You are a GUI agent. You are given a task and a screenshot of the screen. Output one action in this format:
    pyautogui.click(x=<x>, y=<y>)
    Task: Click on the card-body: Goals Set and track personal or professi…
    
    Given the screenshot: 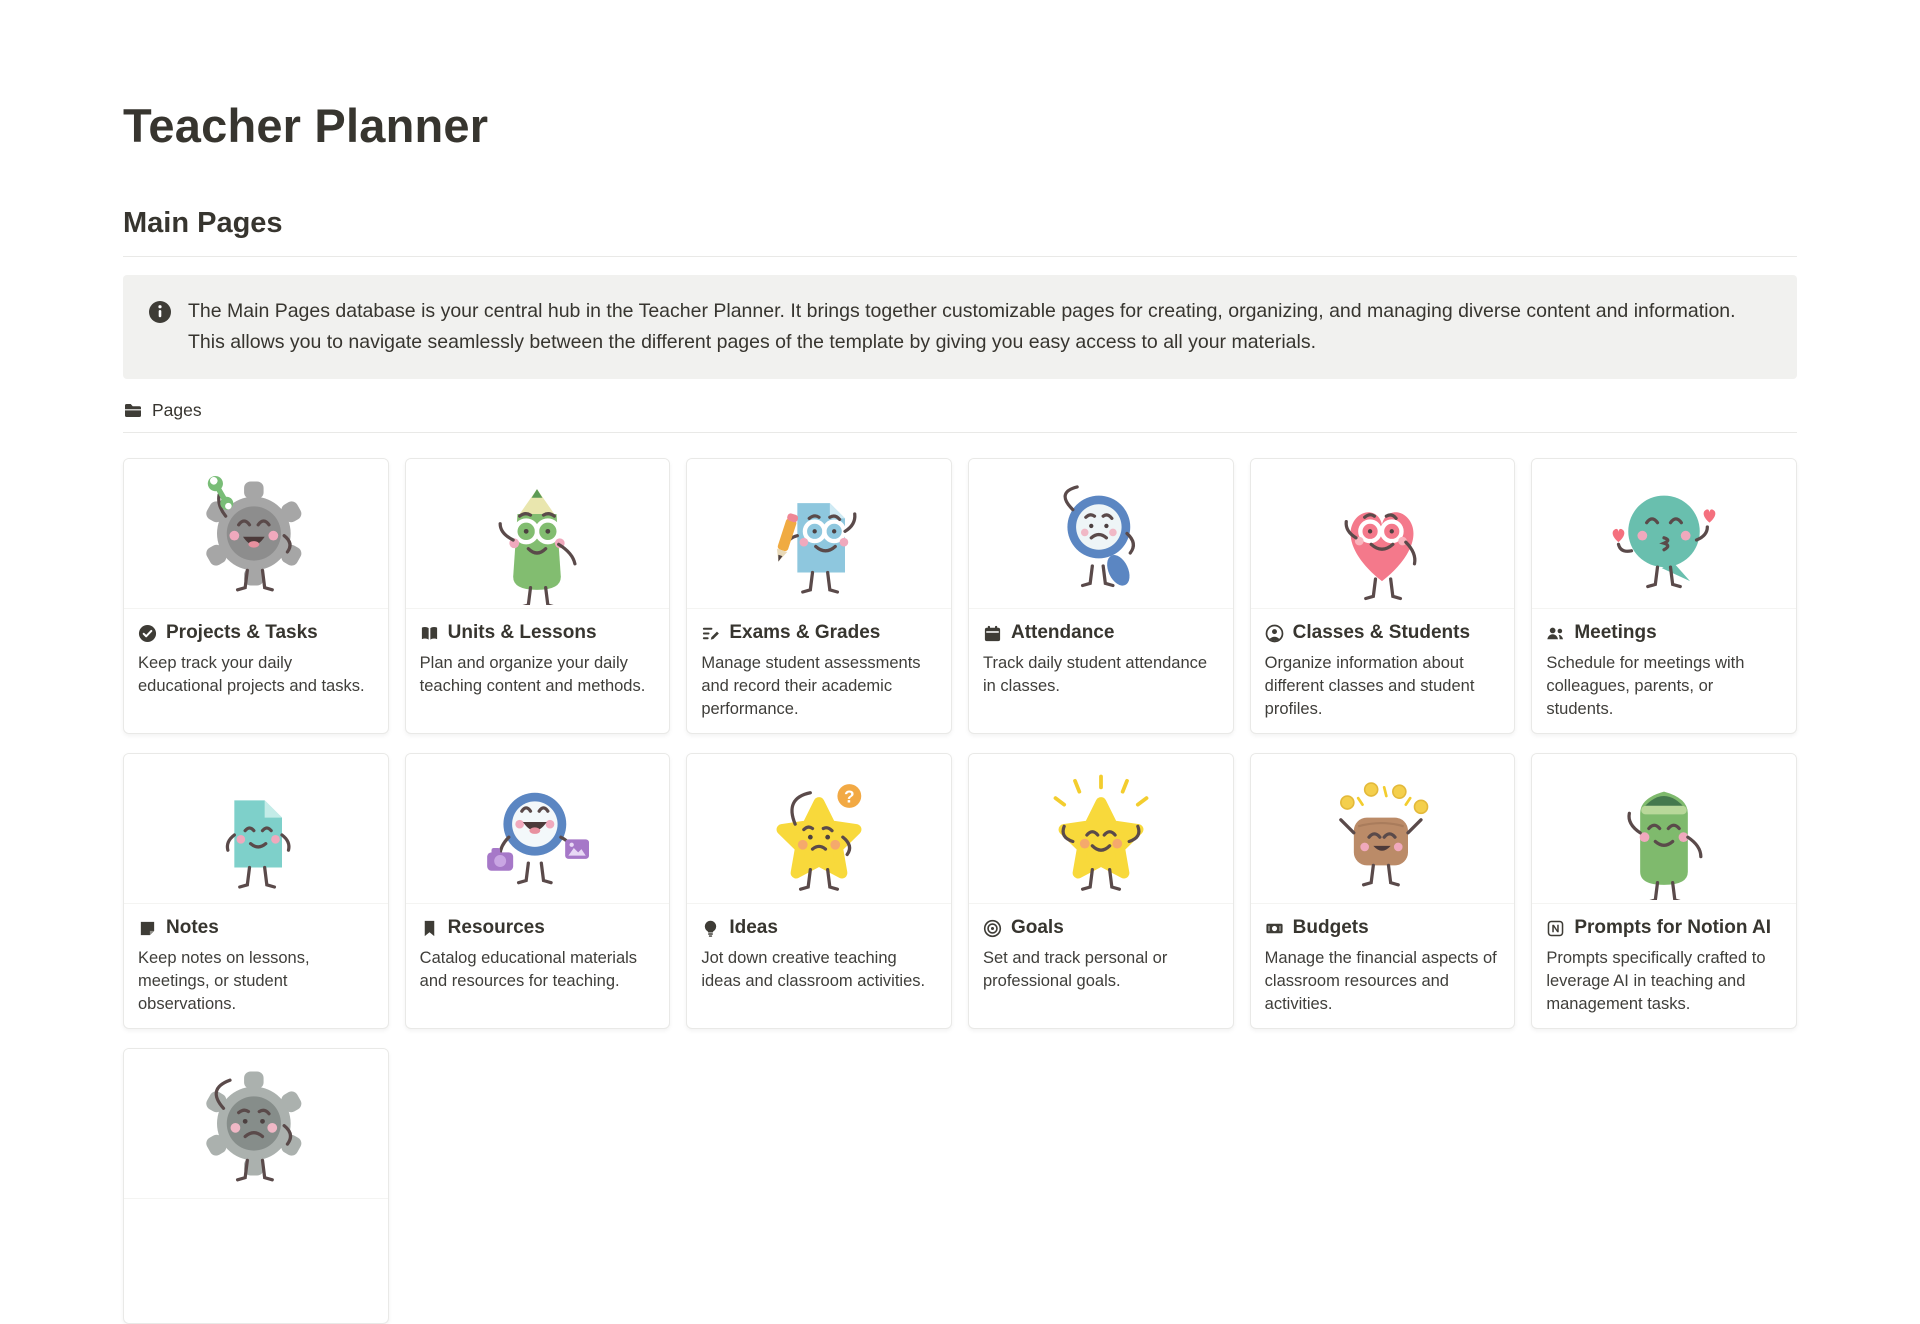 What is the action you would take?
    pyautogui.click(x=1101, y=954)
    